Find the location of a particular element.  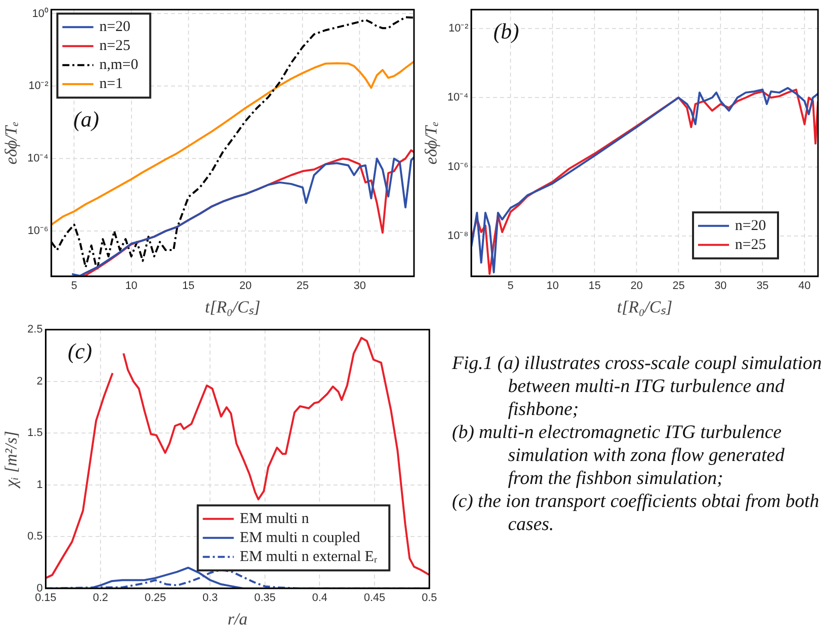

x-tick-label: 0.15 is located at coordinates (45, 598).